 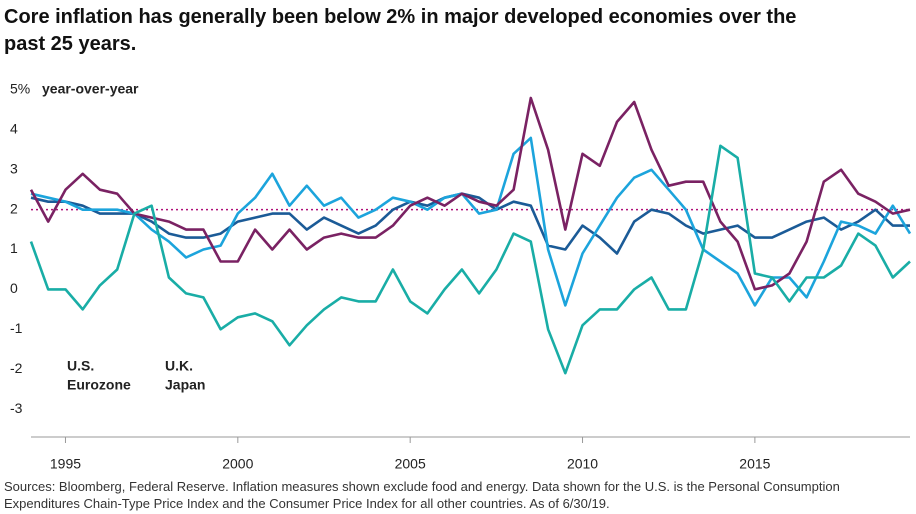 What do you see at coordinates (179, 366) in the screenshot?
I see `legend-label: U.K.` at bounding box center [179, 366].